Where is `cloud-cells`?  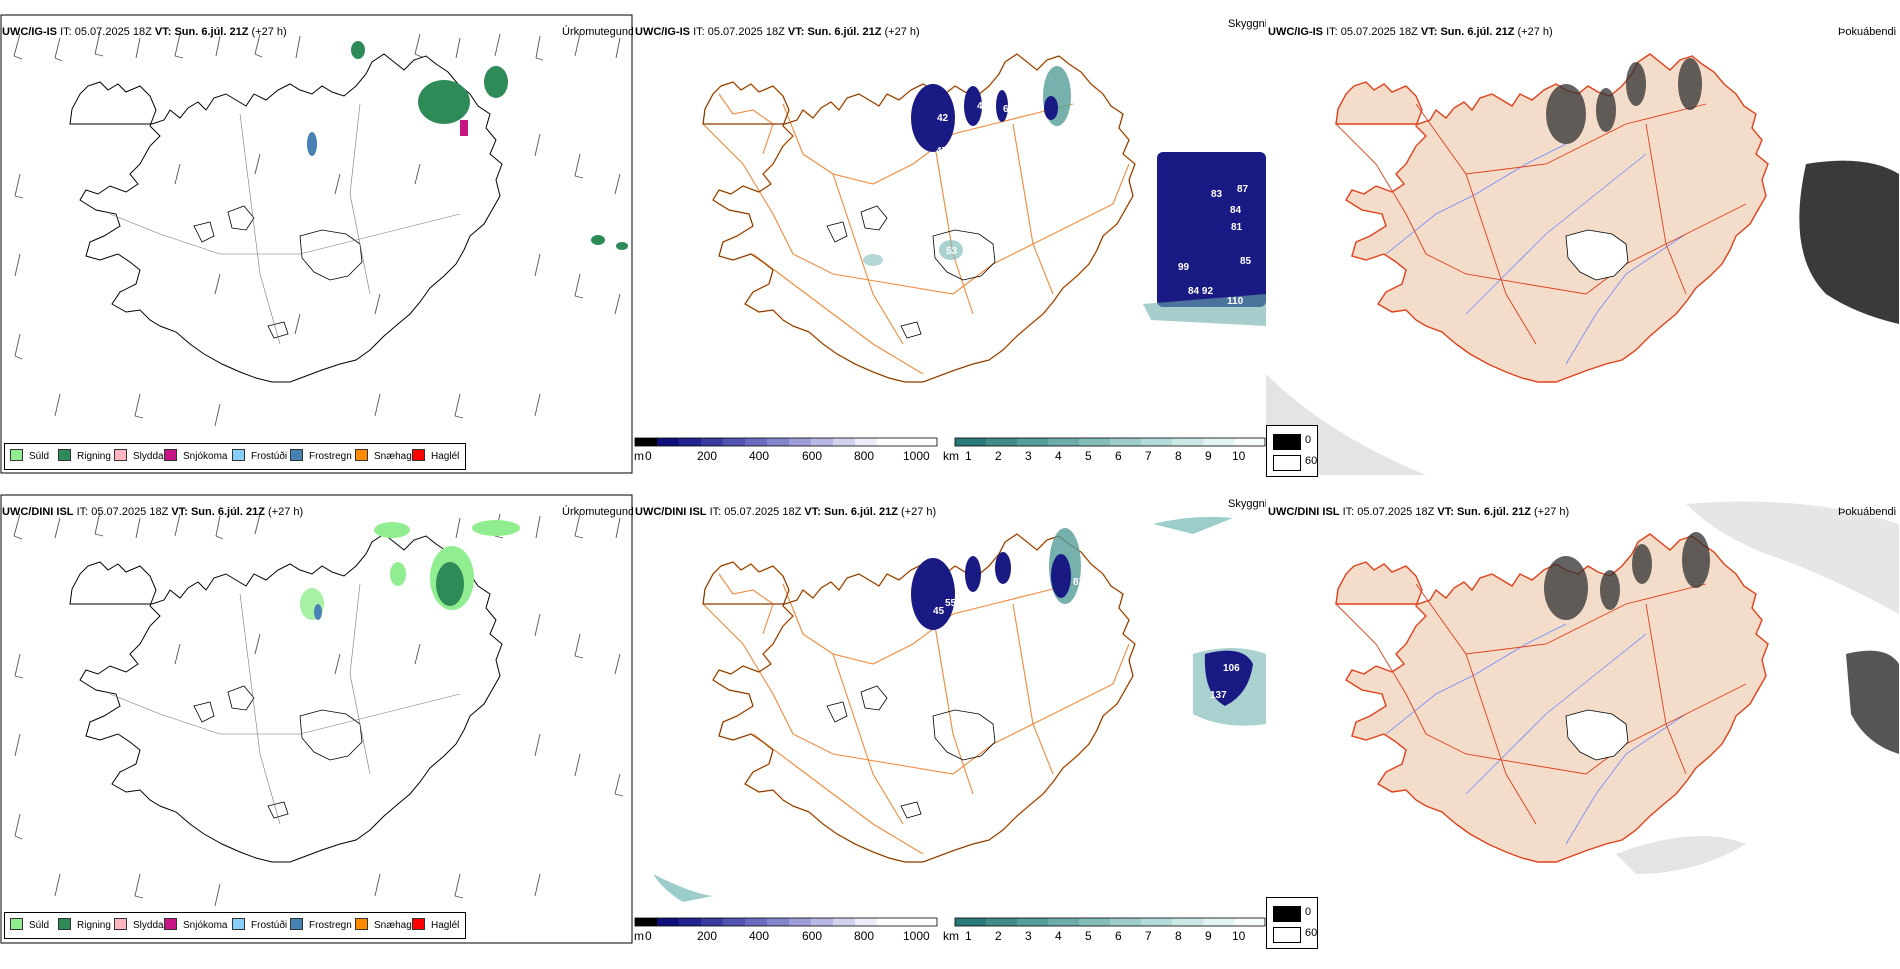 cloud-cells is located at coordinates (1082, 617).